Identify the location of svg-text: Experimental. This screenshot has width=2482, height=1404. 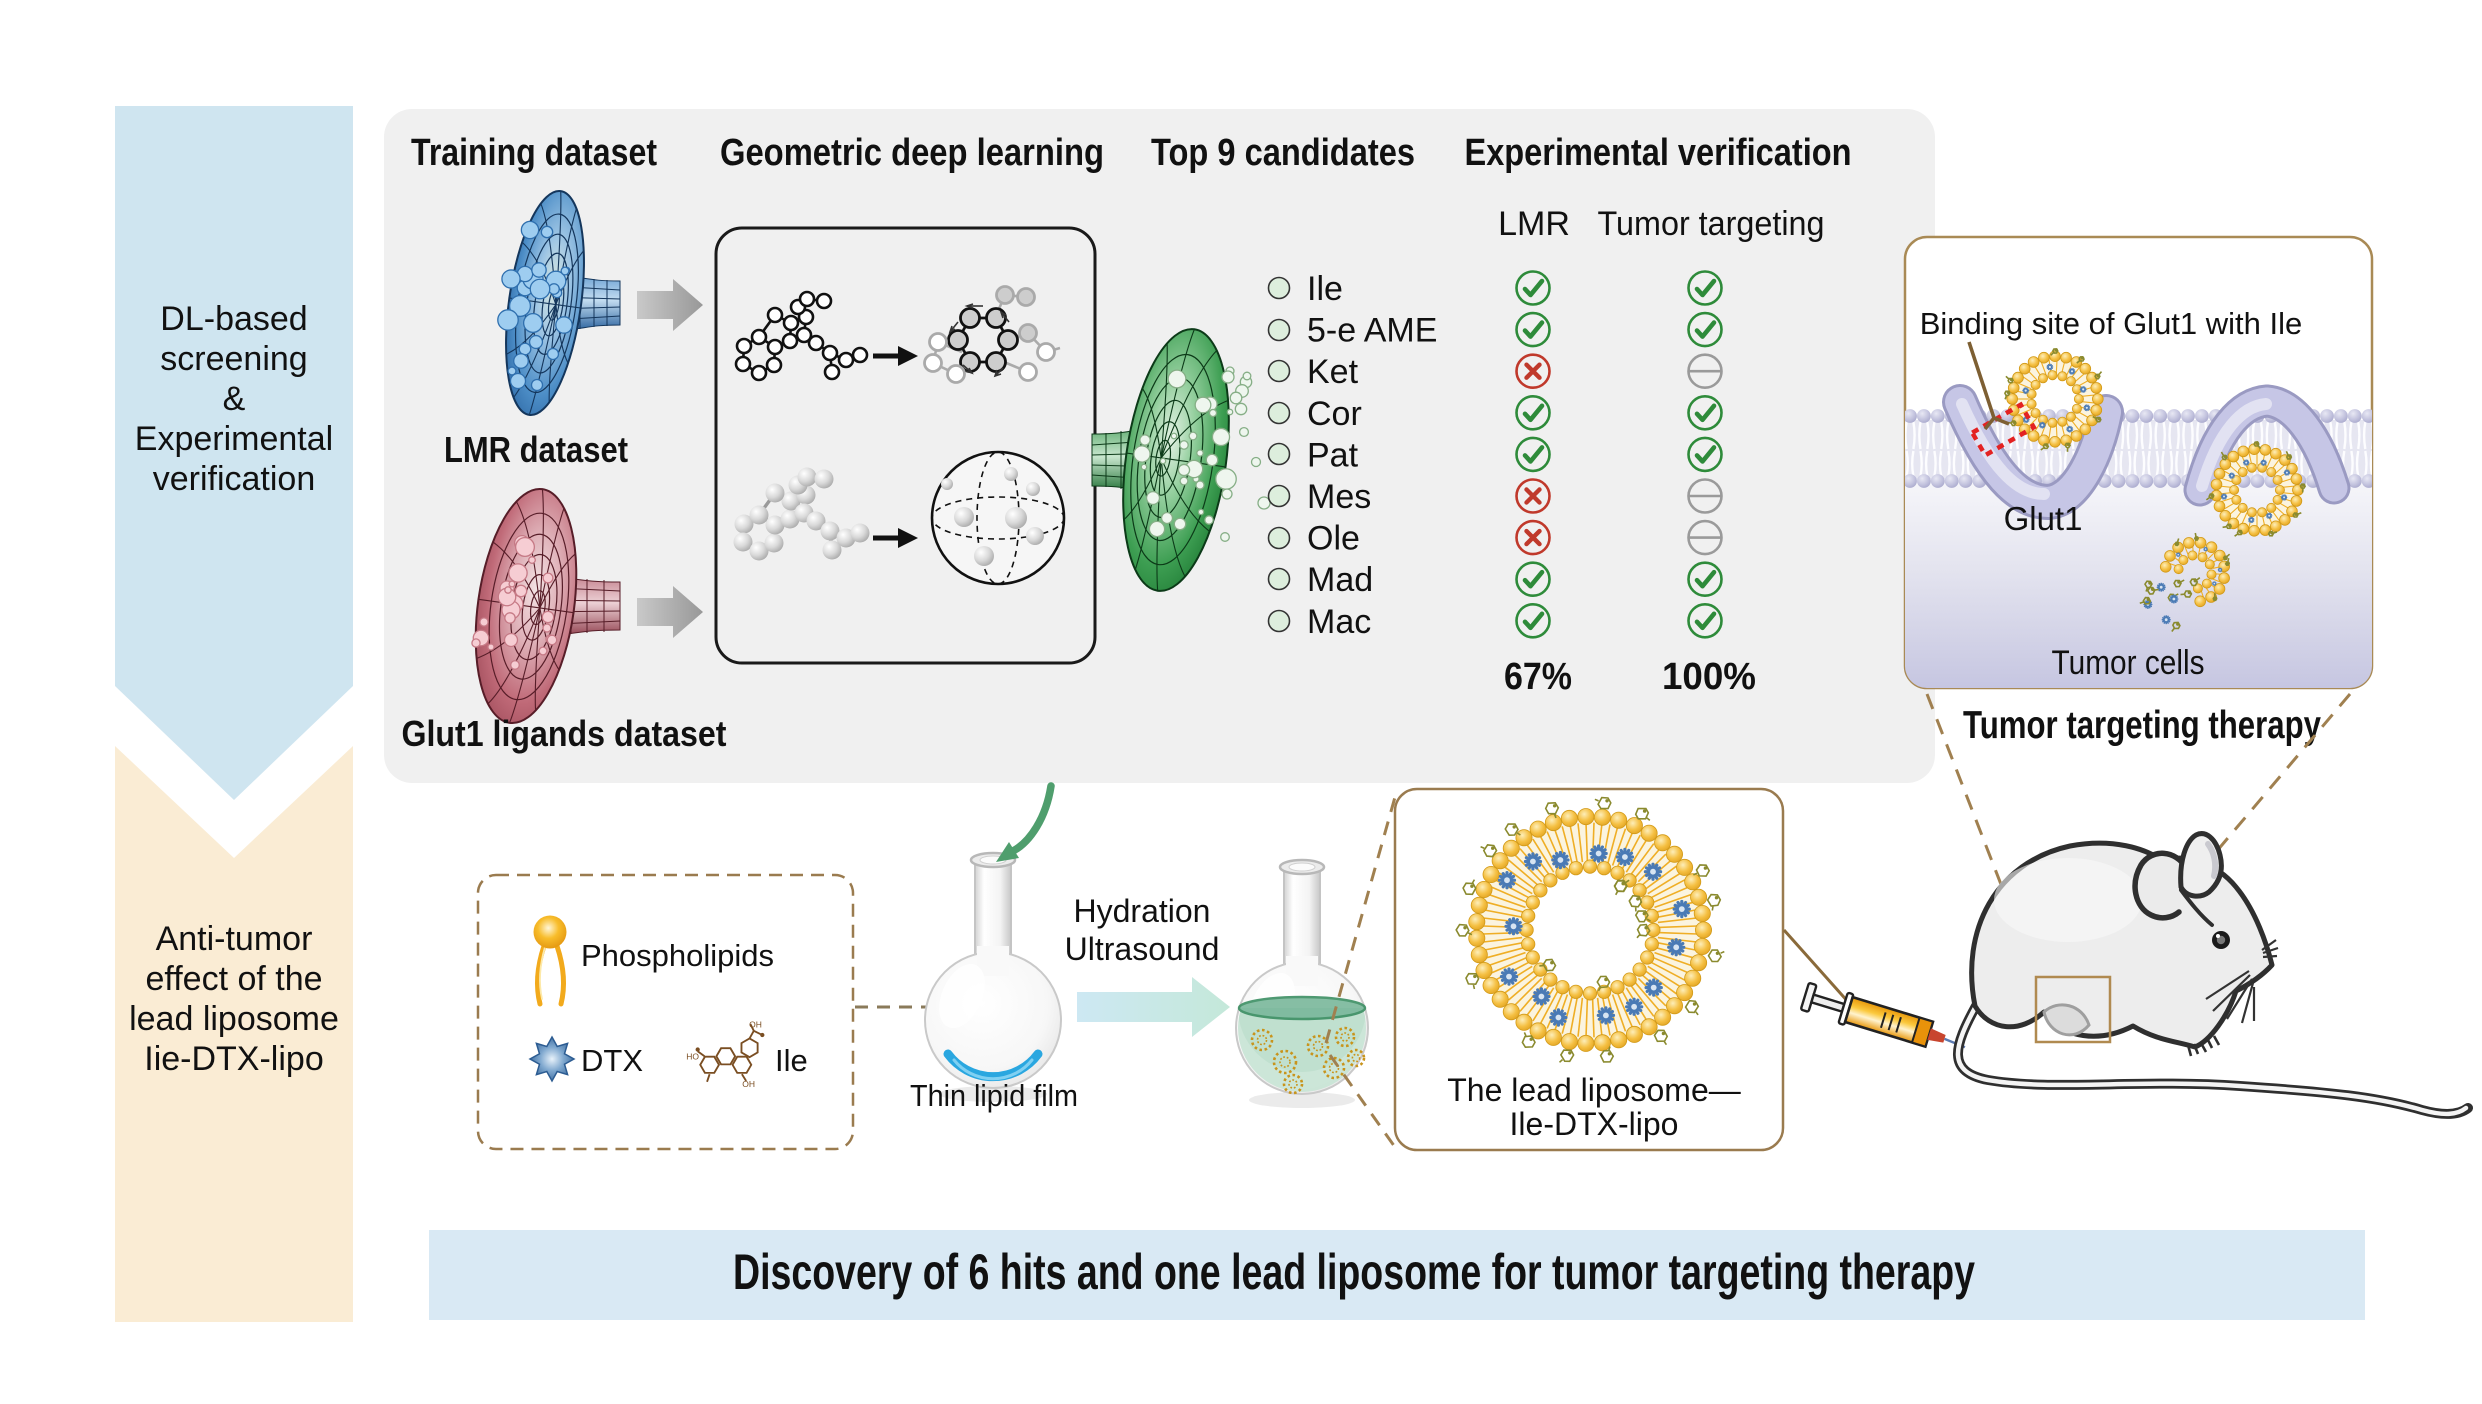
(234, 439).